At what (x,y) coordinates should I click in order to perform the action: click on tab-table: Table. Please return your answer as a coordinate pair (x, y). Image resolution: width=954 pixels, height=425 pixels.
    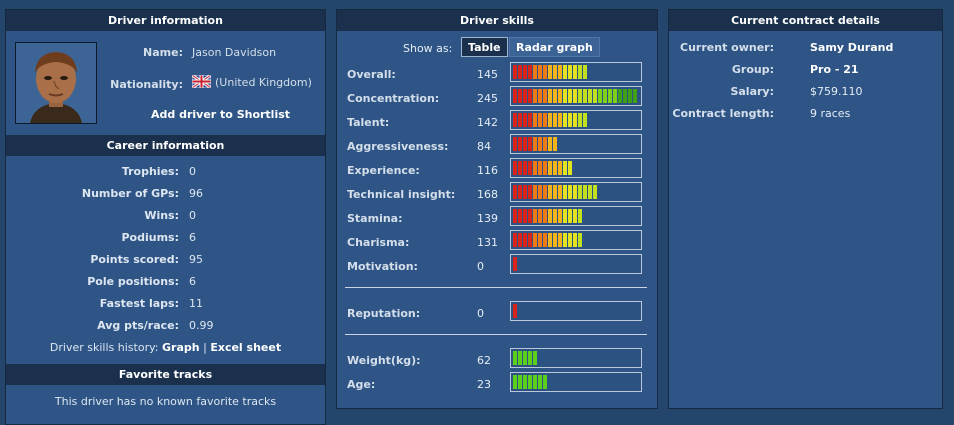
    Looking at the image, I should click on (484, 47).